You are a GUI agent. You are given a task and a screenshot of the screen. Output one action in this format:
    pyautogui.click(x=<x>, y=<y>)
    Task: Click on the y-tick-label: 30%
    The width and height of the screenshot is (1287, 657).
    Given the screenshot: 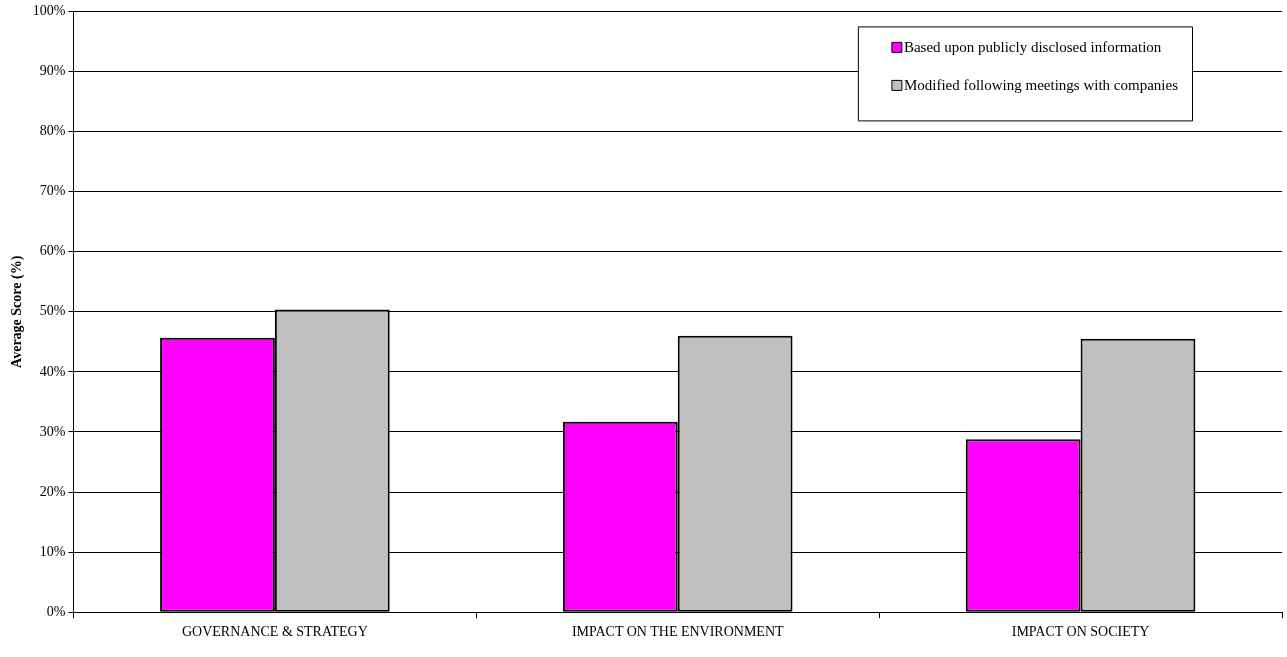 What is the action you would take?
    pyautogui.click(x=52, y=431)
    